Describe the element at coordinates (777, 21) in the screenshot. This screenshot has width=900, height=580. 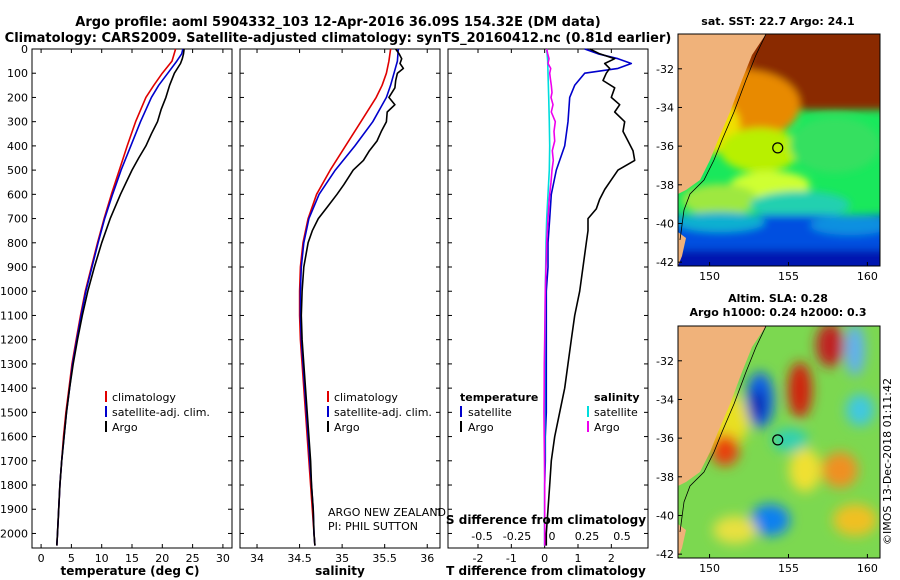
I see `sst-map-title: sat. SST: 22.7 Argo: 24.1` at that location.